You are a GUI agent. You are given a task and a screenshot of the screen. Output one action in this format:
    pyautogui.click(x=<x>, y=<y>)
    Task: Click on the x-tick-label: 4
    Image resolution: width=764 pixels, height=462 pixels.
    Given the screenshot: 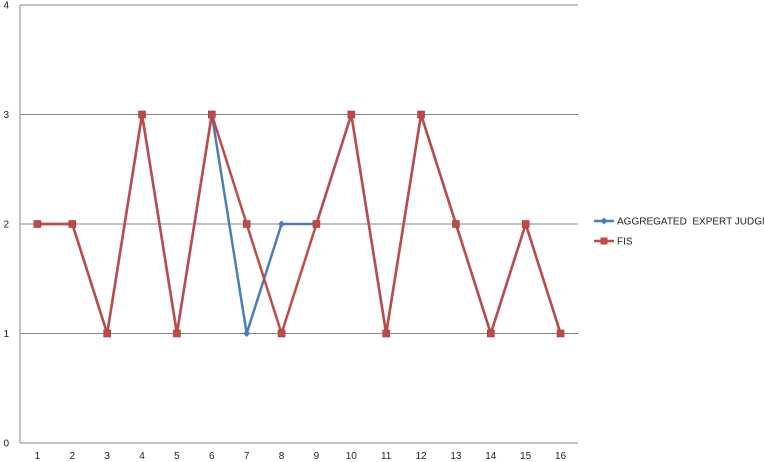 What is the action you would take?
    pyautogui.click(x=142, y=456)
    